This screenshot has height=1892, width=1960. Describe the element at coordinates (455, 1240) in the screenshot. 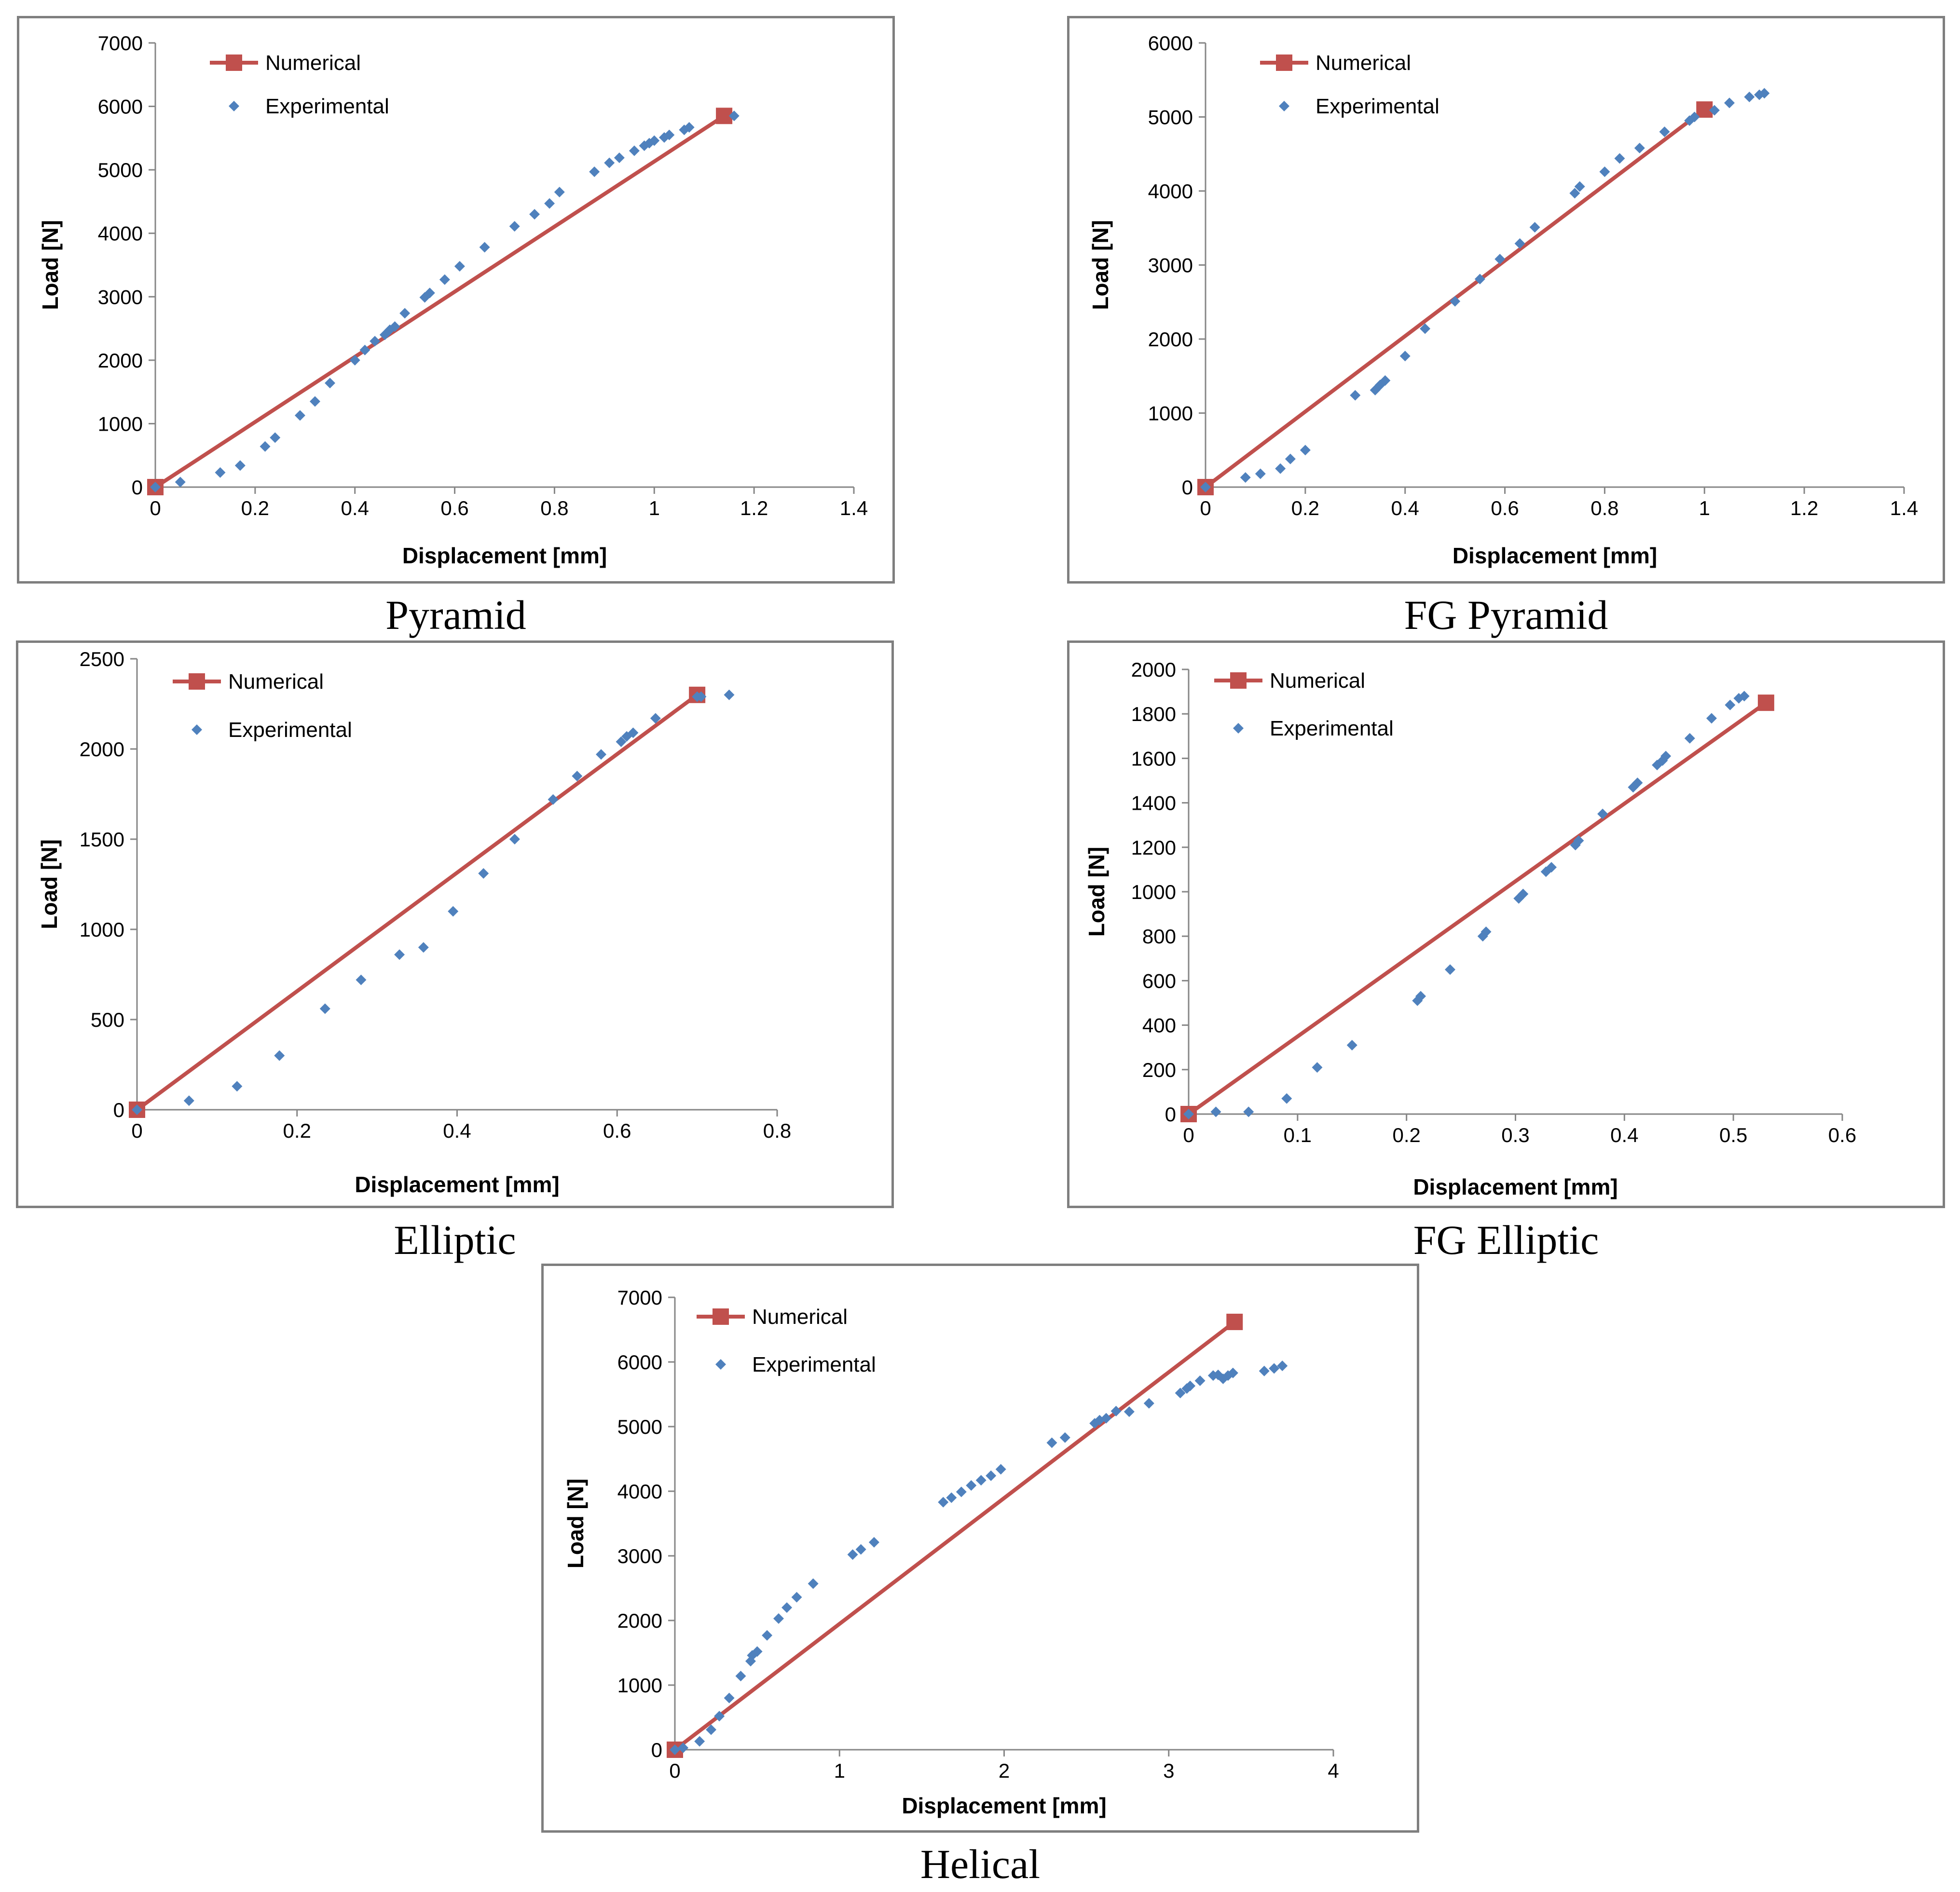

I see `chart-caption-elliptic: Elliptic` at that location.